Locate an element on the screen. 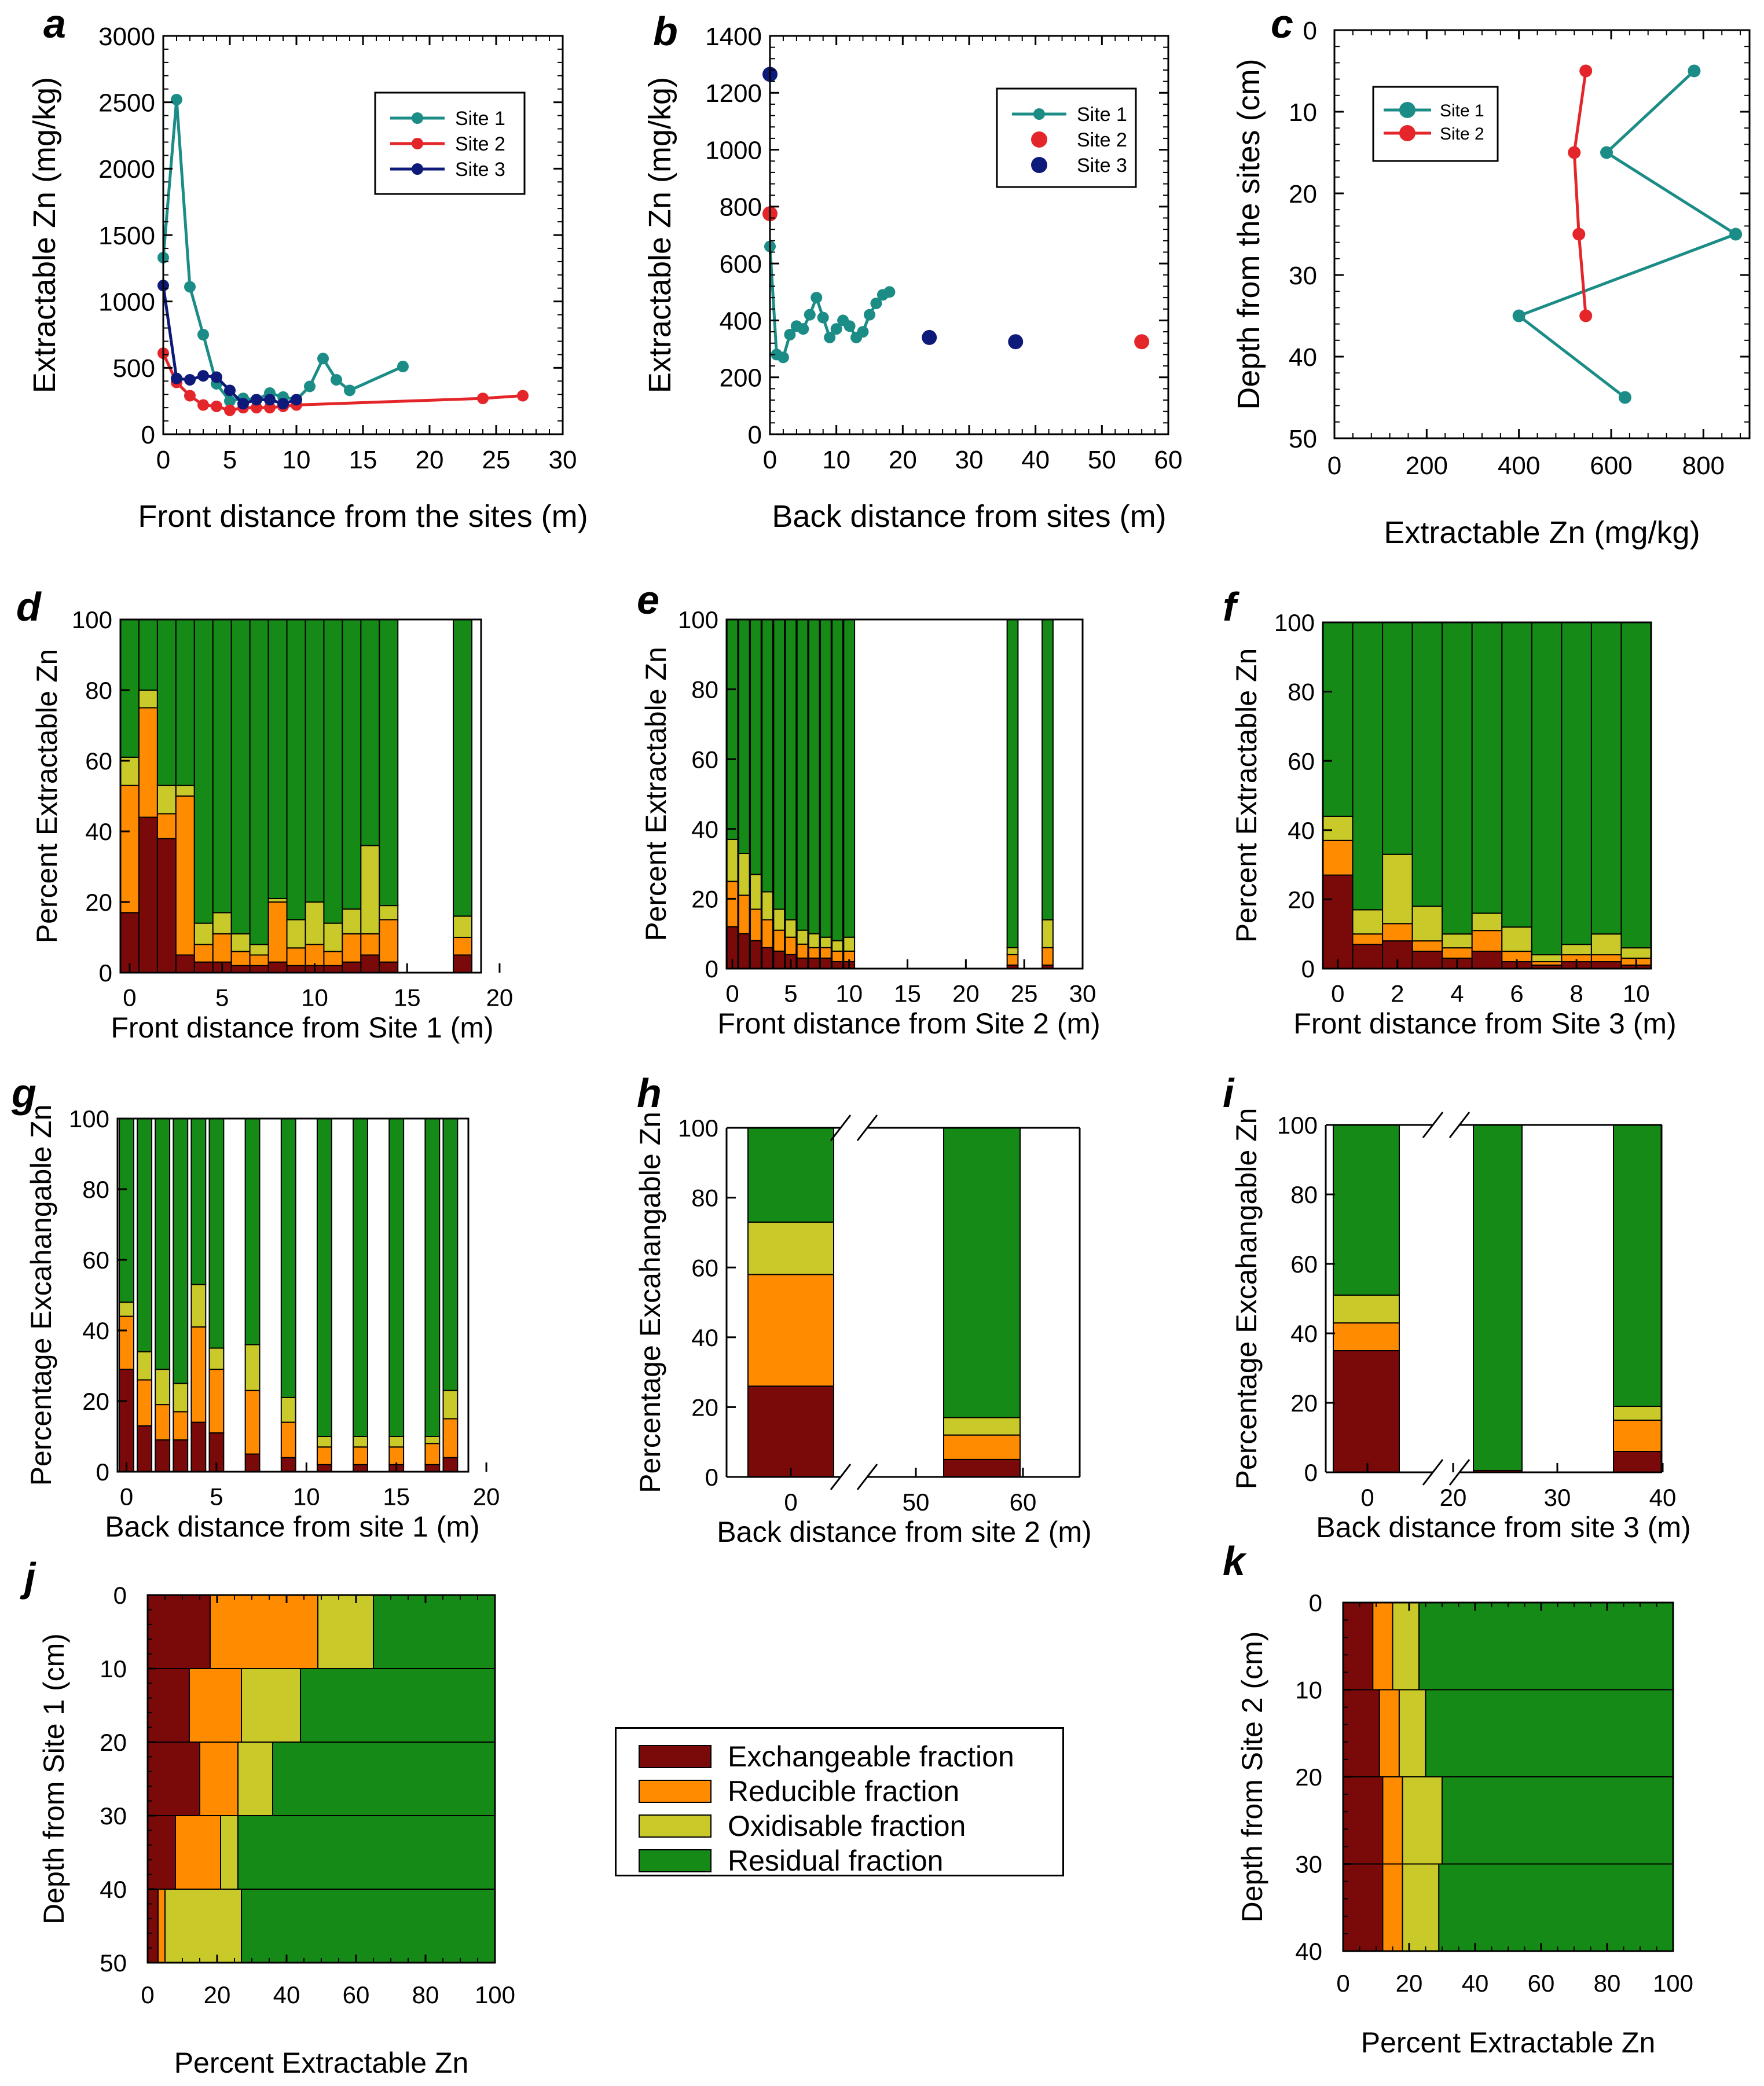  x-tick-label: 30 is located at coordinates (1083, 994).